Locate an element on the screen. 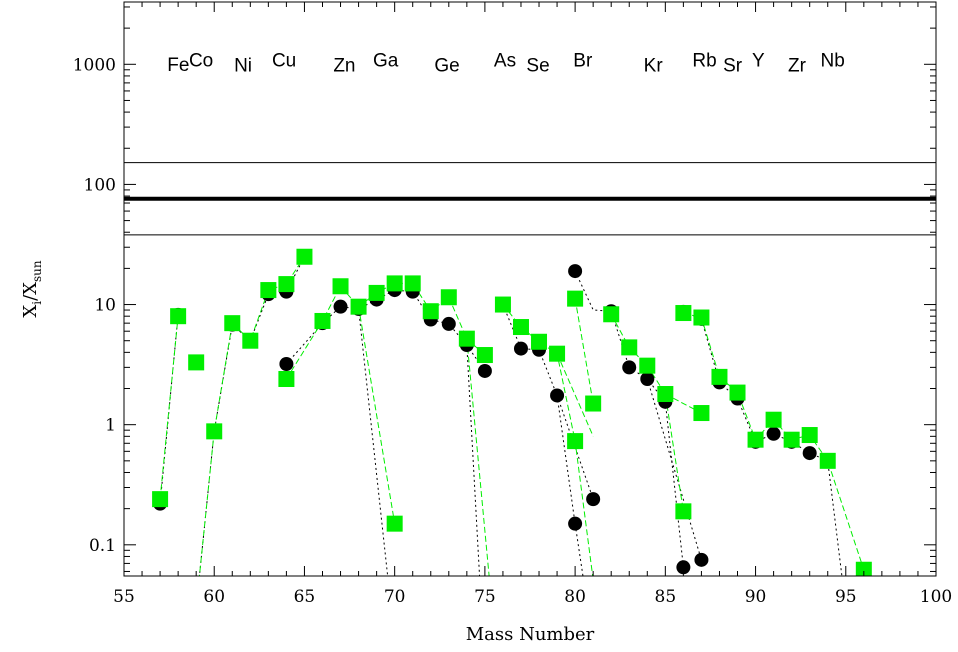  x-tick-label-55: 55 is located at coordinates (124, 597).